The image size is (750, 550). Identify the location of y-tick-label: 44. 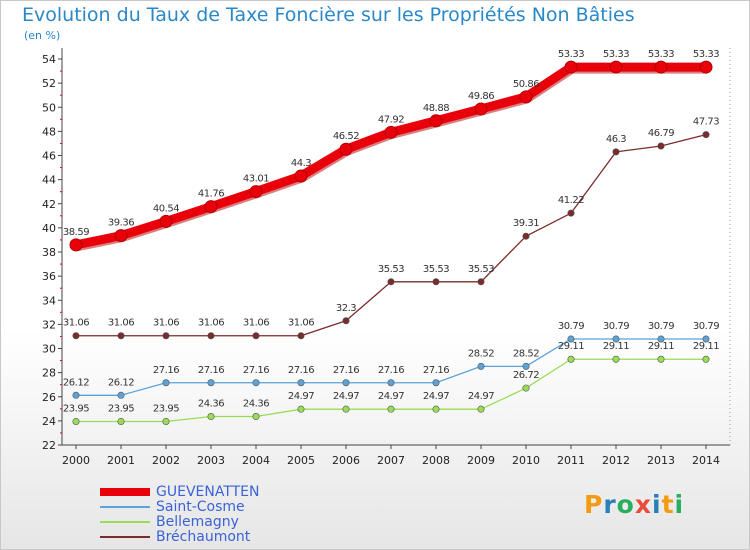
(49, 180).